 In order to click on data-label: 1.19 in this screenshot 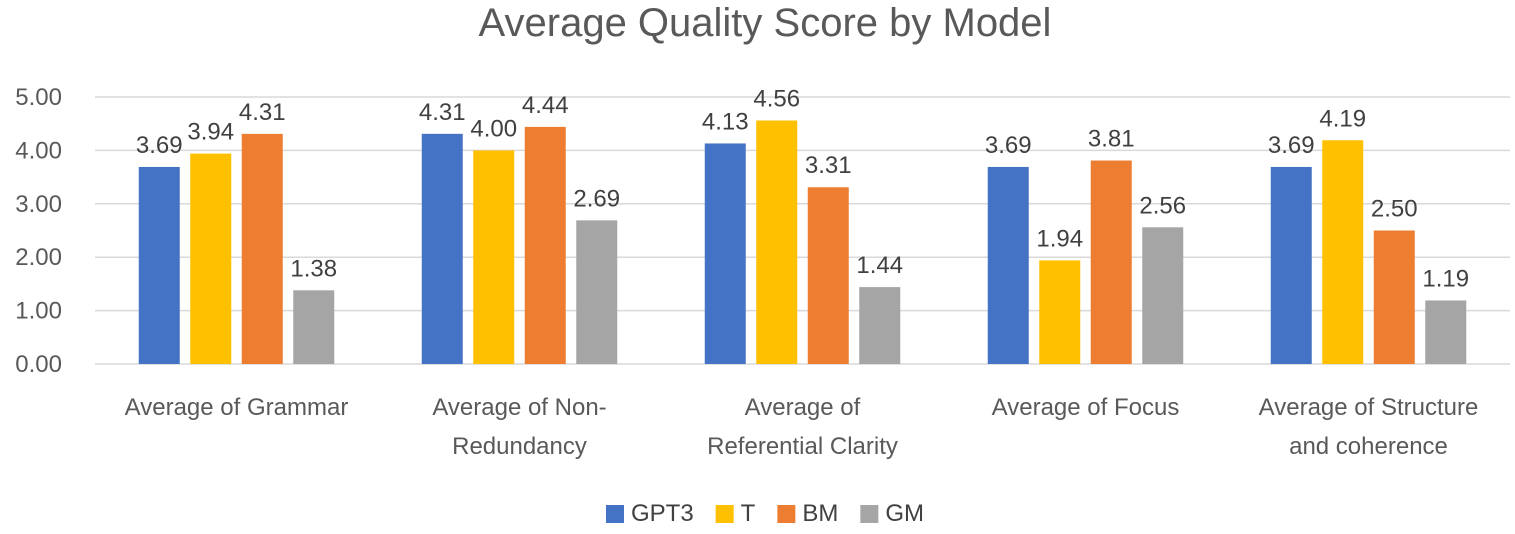, I will do `click(1445, 278)`.